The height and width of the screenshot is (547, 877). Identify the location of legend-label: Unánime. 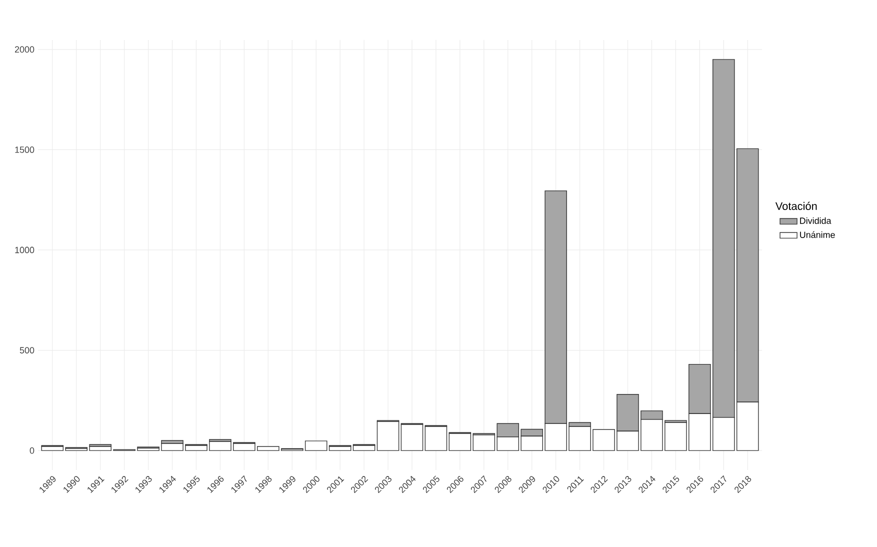
(817, 234).